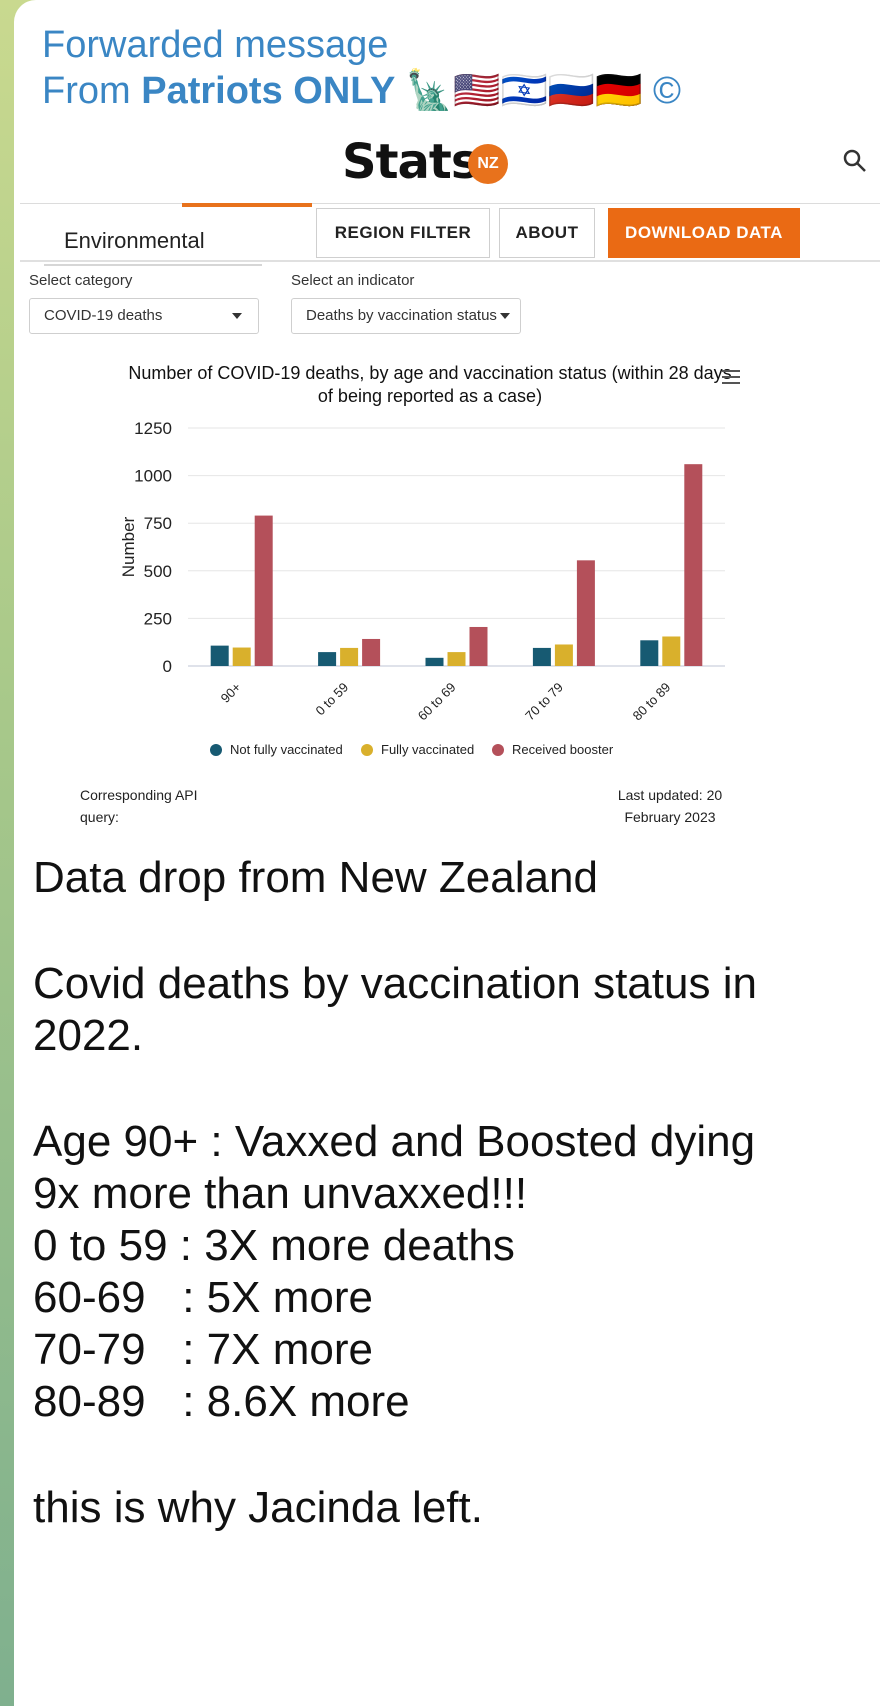  I want to click on x-tick-label: 0 to 59, so click(331, 699).